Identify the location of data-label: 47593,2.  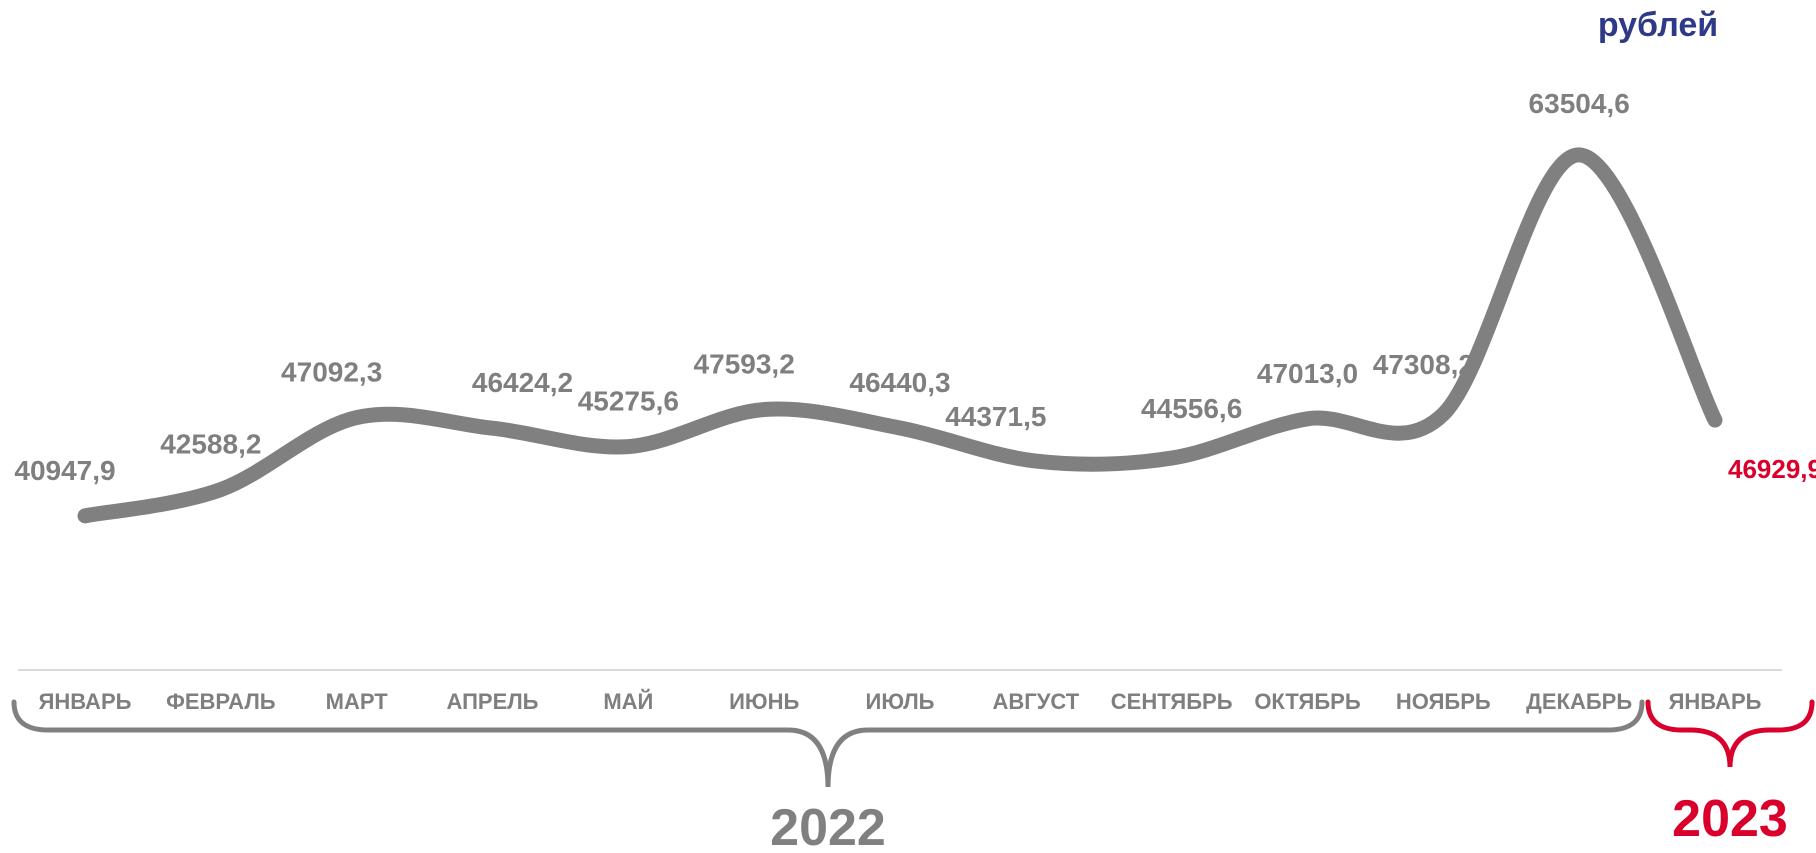
(744, 364).